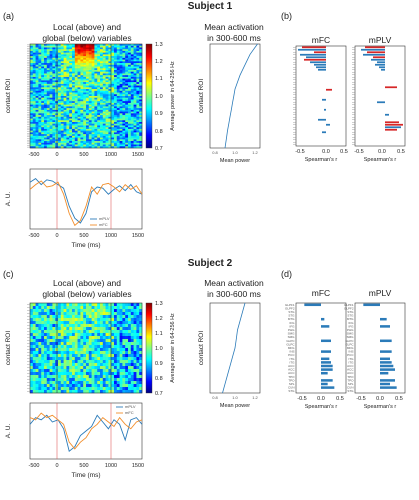  What do you see at coordinates (360, 399) in the screenshot?
I see `corr-d-mplv-xtick-0: -0.5` at bounding box center [360, 399].